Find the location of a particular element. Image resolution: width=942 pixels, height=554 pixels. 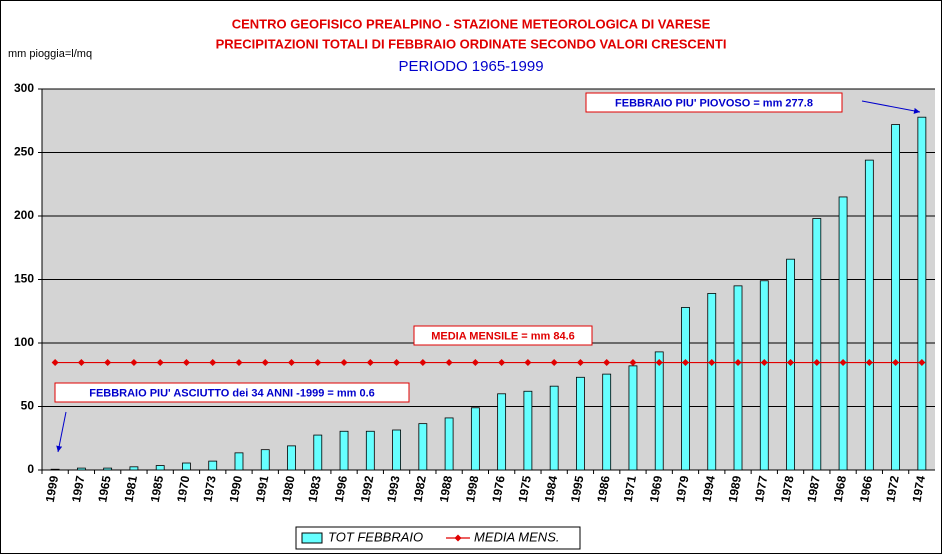

x-tick-label: 1971 is located at coordinates (630, 488).